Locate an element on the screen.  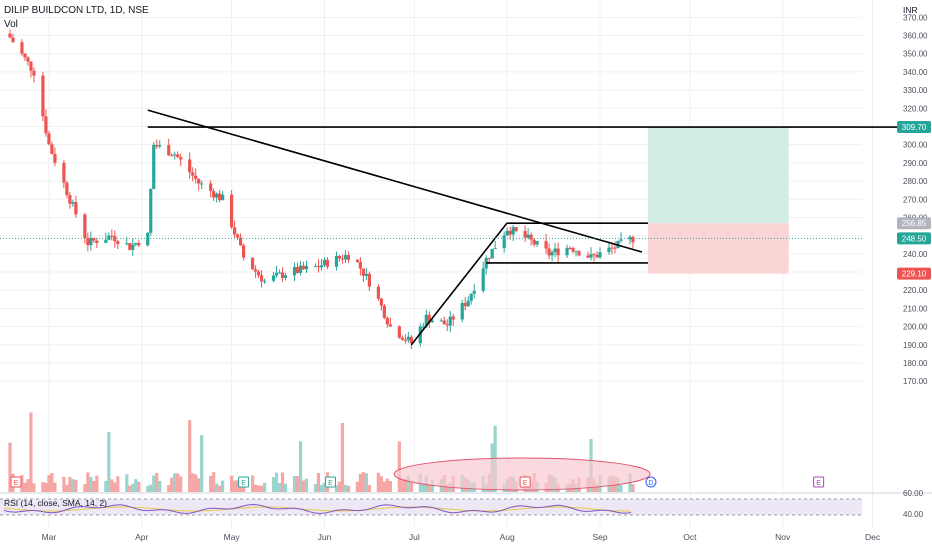
stop-zone is located at coordinates (718, 248).